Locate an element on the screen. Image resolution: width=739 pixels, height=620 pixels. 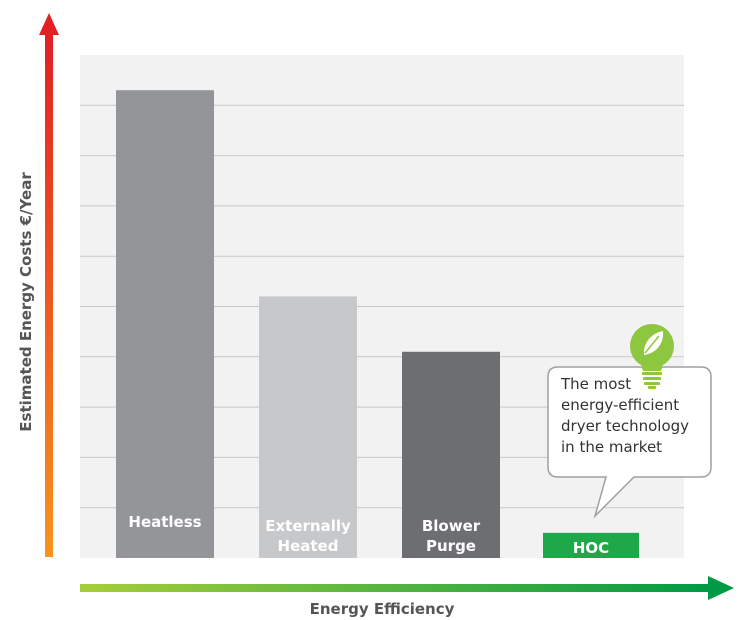
bar-label: Externally is located at coordinates (308, 526).